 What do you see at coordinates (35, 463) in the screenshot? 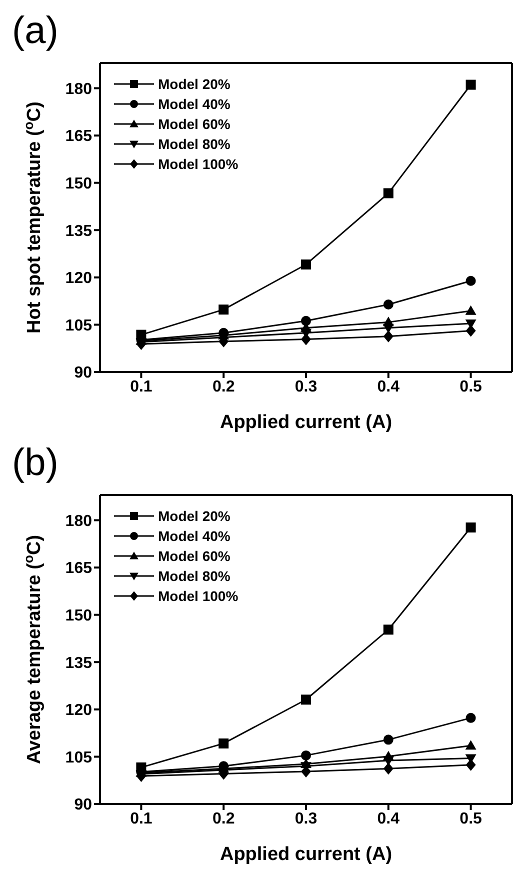
I see `chart-title: (b)` at bounding box center [35, 463].